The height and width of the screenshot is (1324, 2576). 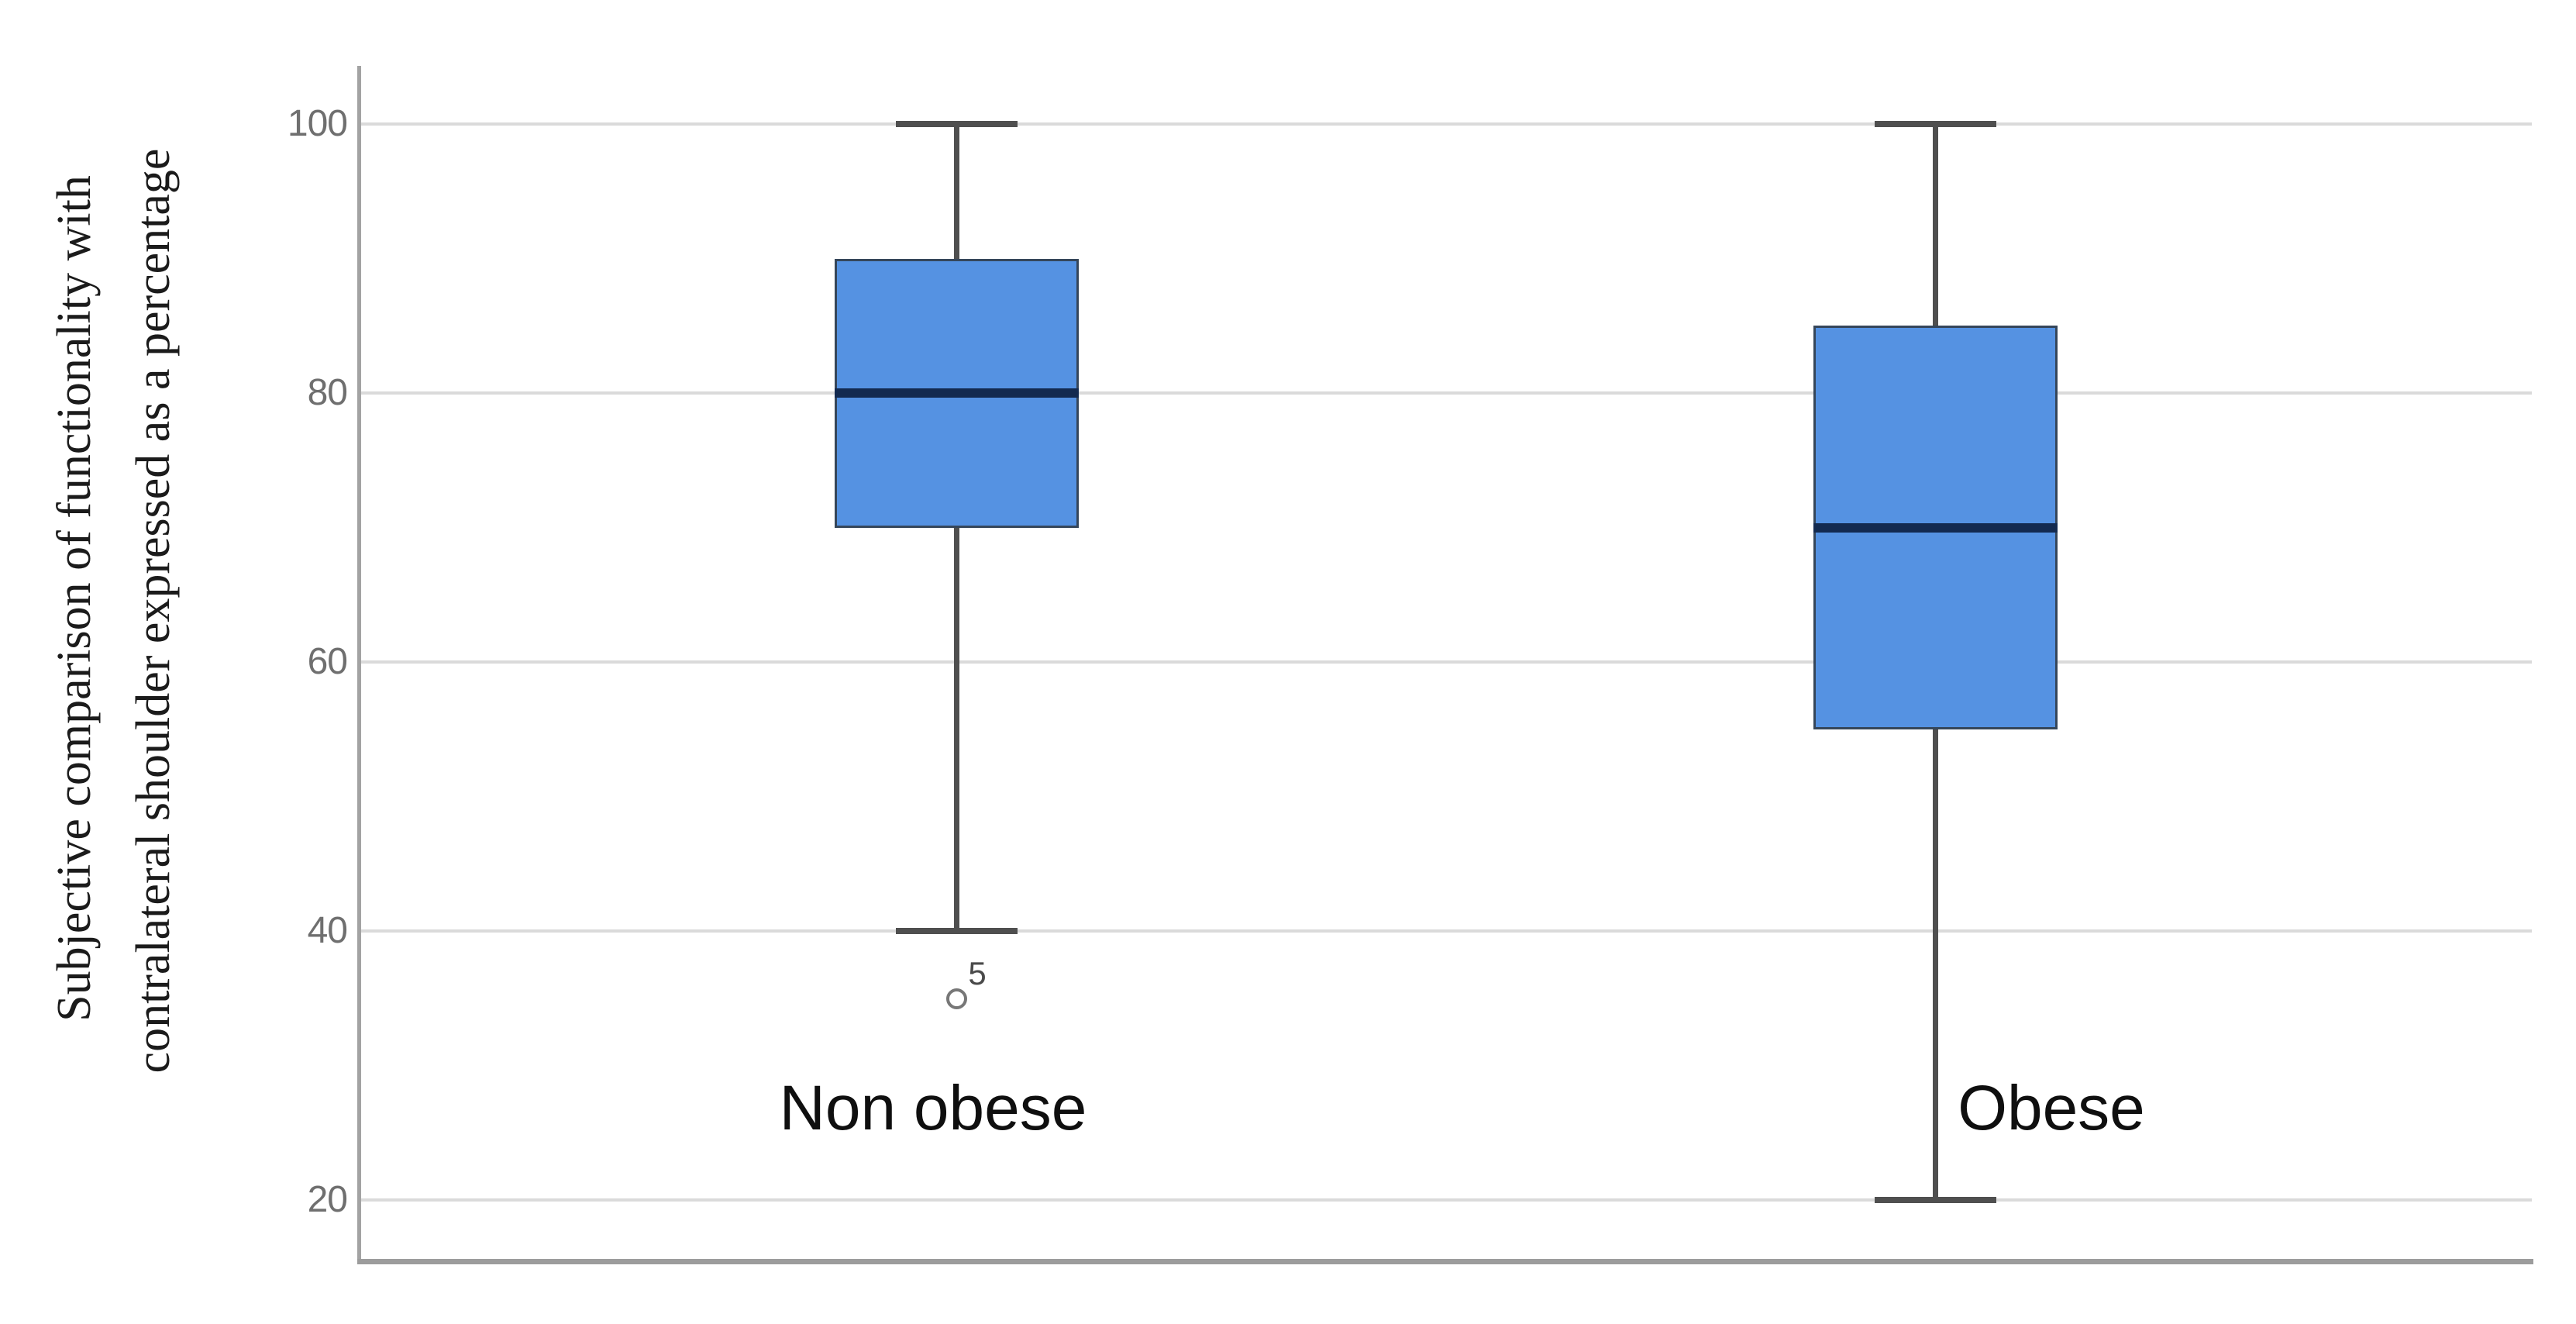 I want to click on y-tick-label-60: 60, so click(x=327, y=661).